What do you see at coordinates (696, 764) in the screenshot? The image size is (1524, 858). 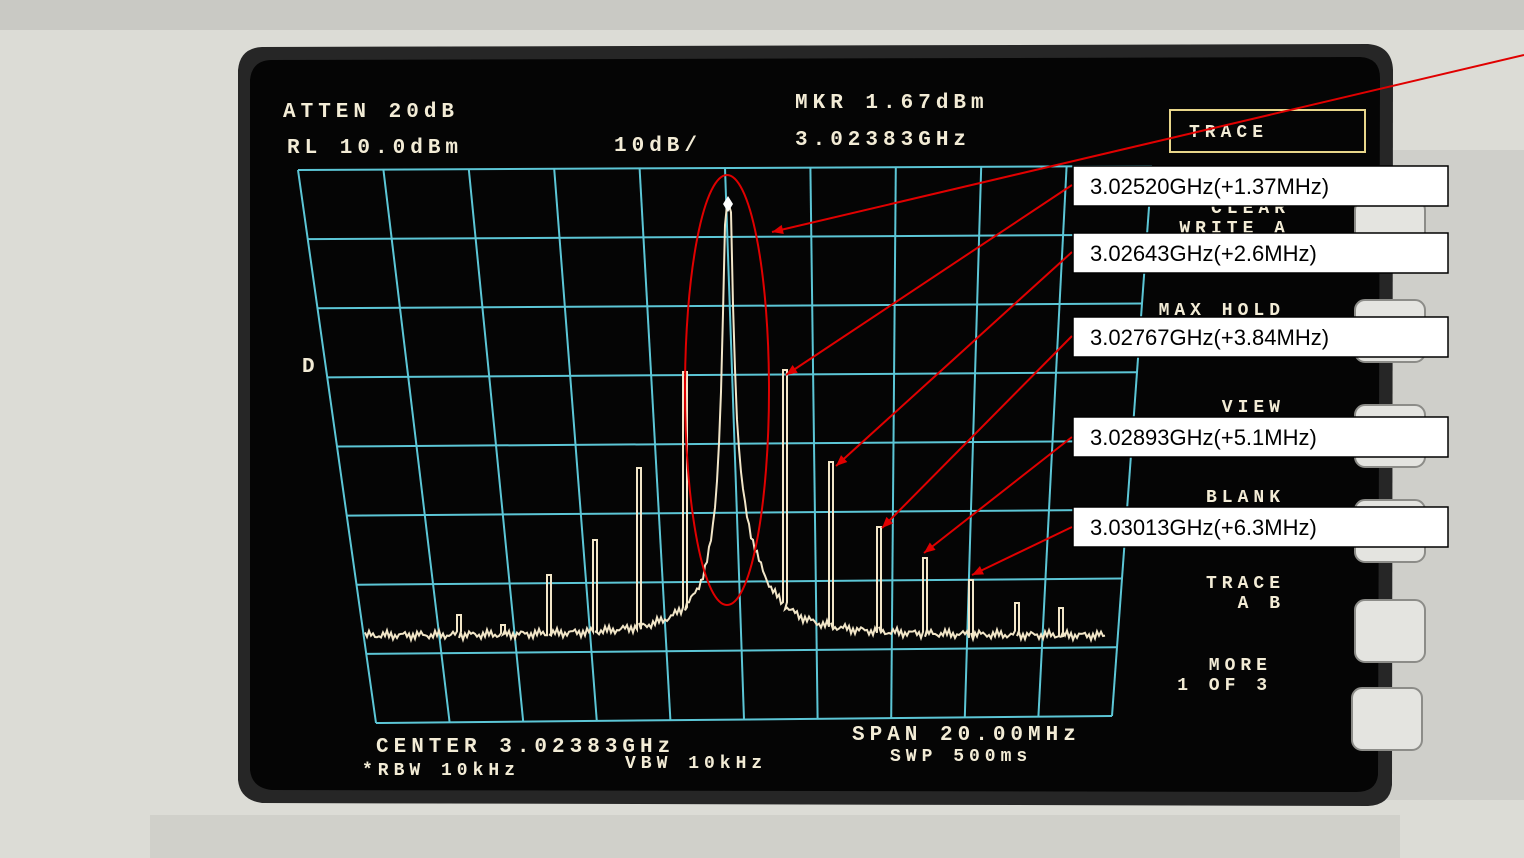 I see `vbw: VBW 10kHz` at bounding box center [696, 764].